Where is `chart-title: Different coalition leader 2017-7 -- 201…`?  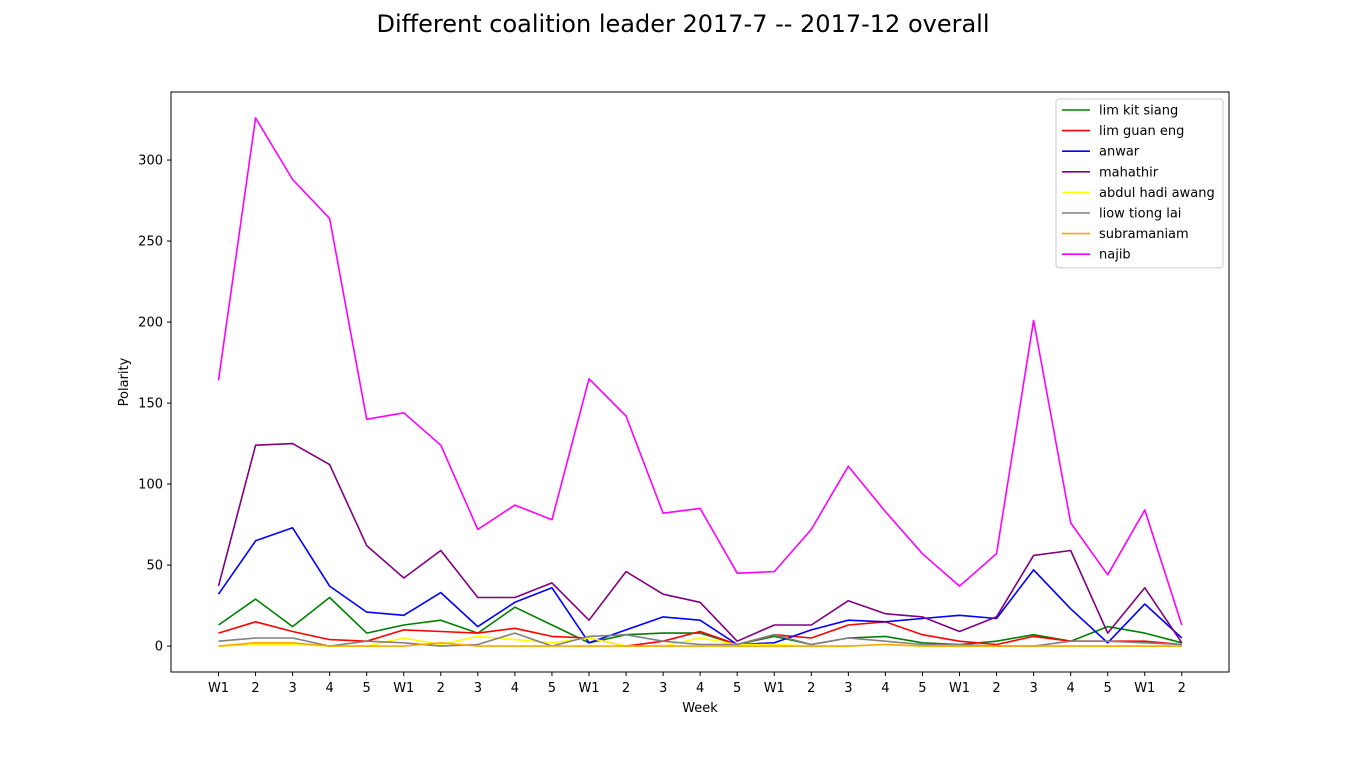 chart-title: Different coalition leader 2017-7 -- 201… is located at coordinates (683, 24).